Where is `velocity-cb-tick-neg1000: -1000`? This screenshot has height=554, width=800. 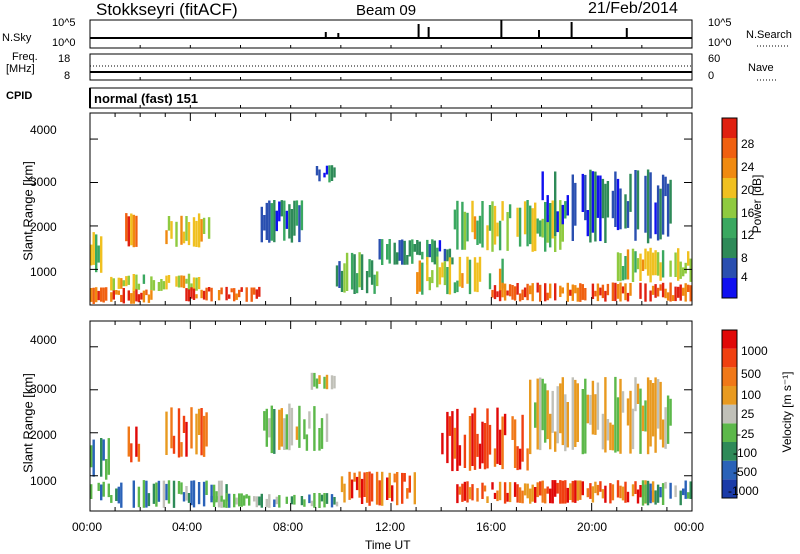
velocity-cb-tick-neg1000: -1000 is located at coordinates (743, 491).